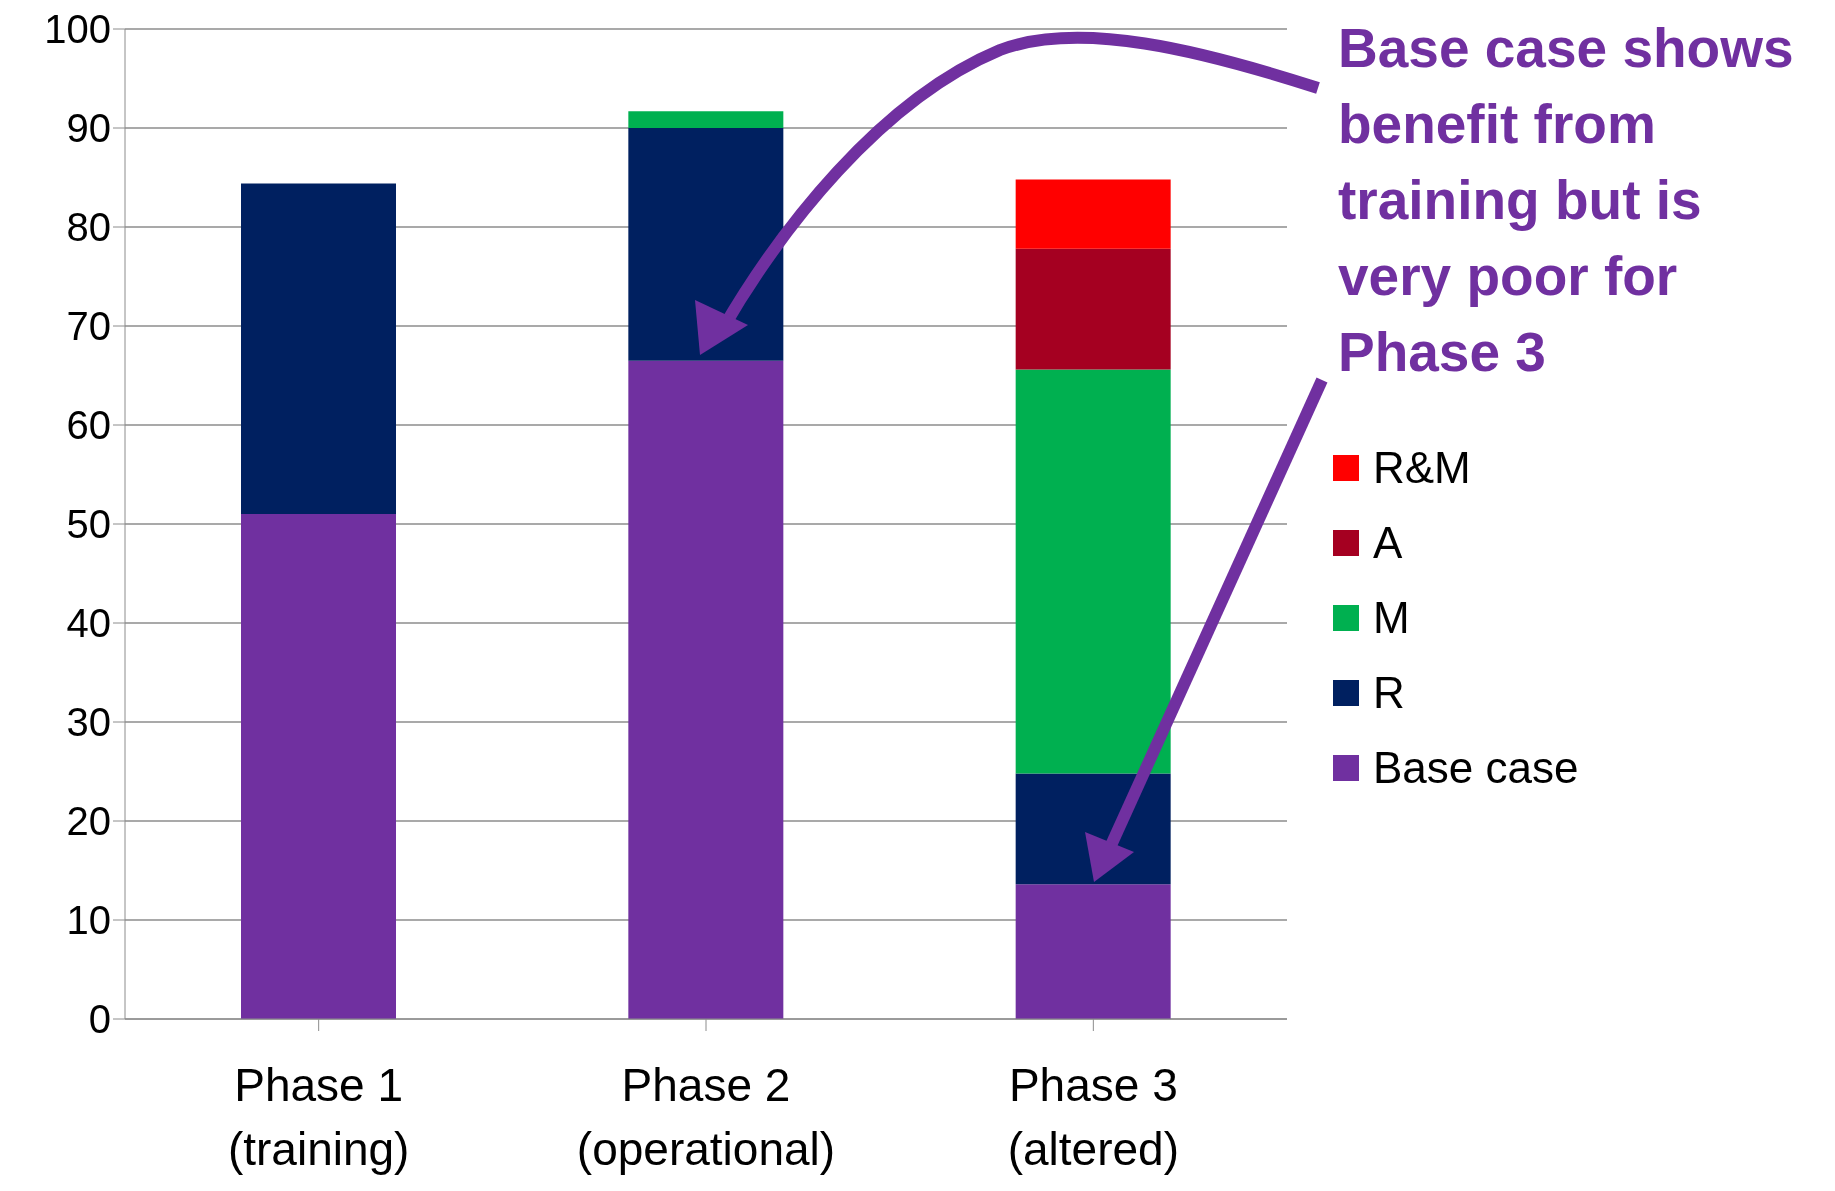  Describe the element at coordinates (1389, 692) in the screenshot. I see `legend-label: R` at that location.